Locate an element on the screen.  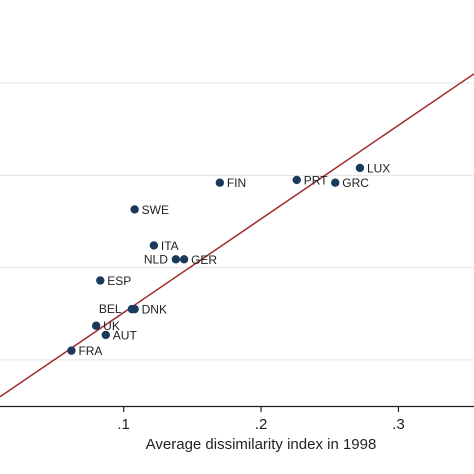
x-tick-label: .2 is located at coordinates (261, 424).